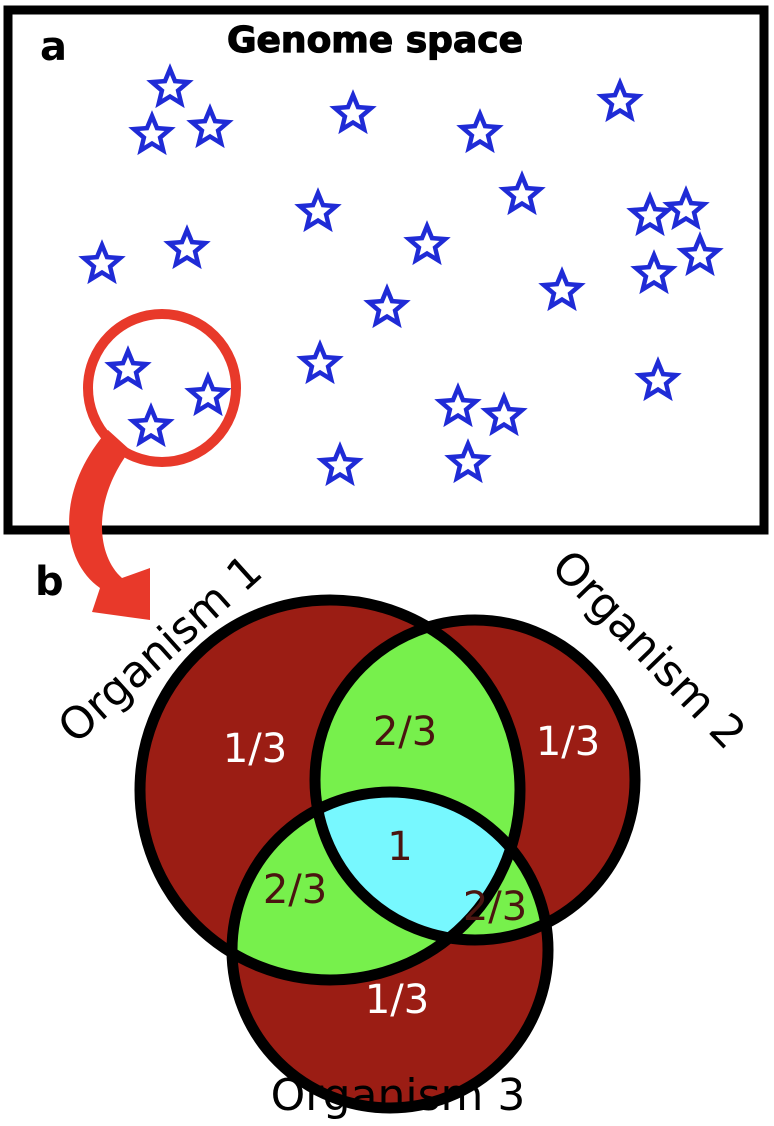 The image size is (774, 1126). Describe the element at coordinates (568, 742) in the screenshot. I see `only-organism-2-label: 1/3` at that location.